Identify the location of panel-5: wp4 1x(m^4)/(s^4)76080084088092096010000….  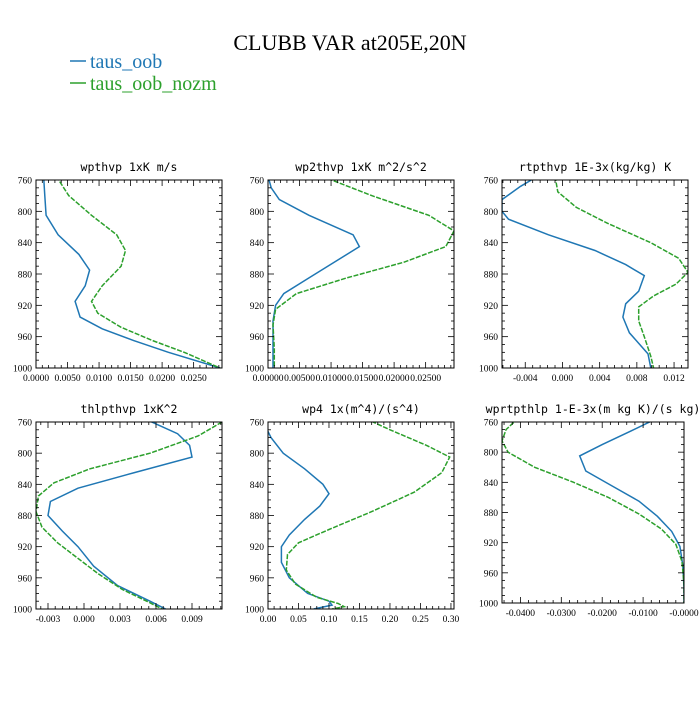
(352, 513).